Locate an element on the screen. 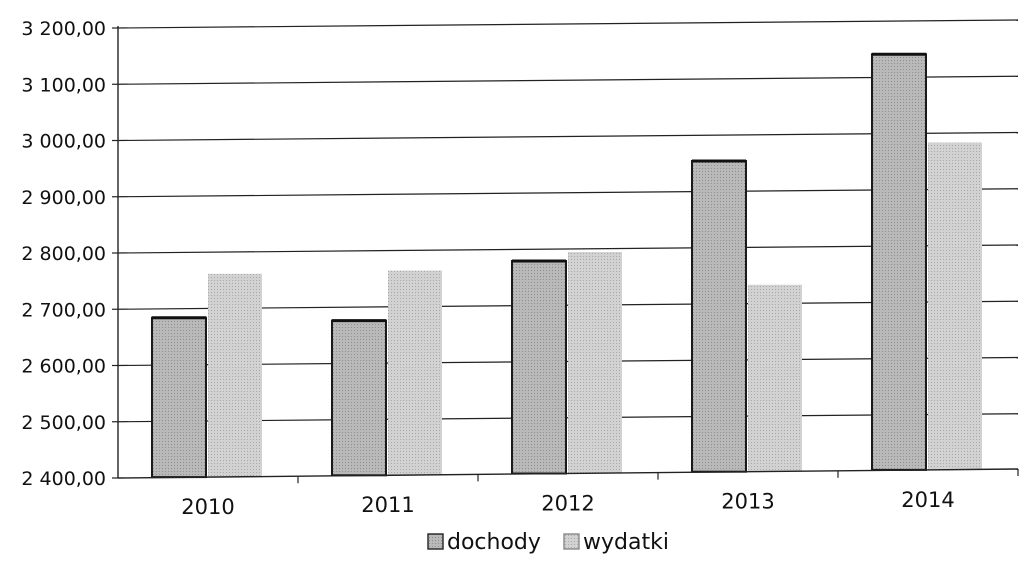  legend-label-dochody: dochody is located at coordinates (494, 542).